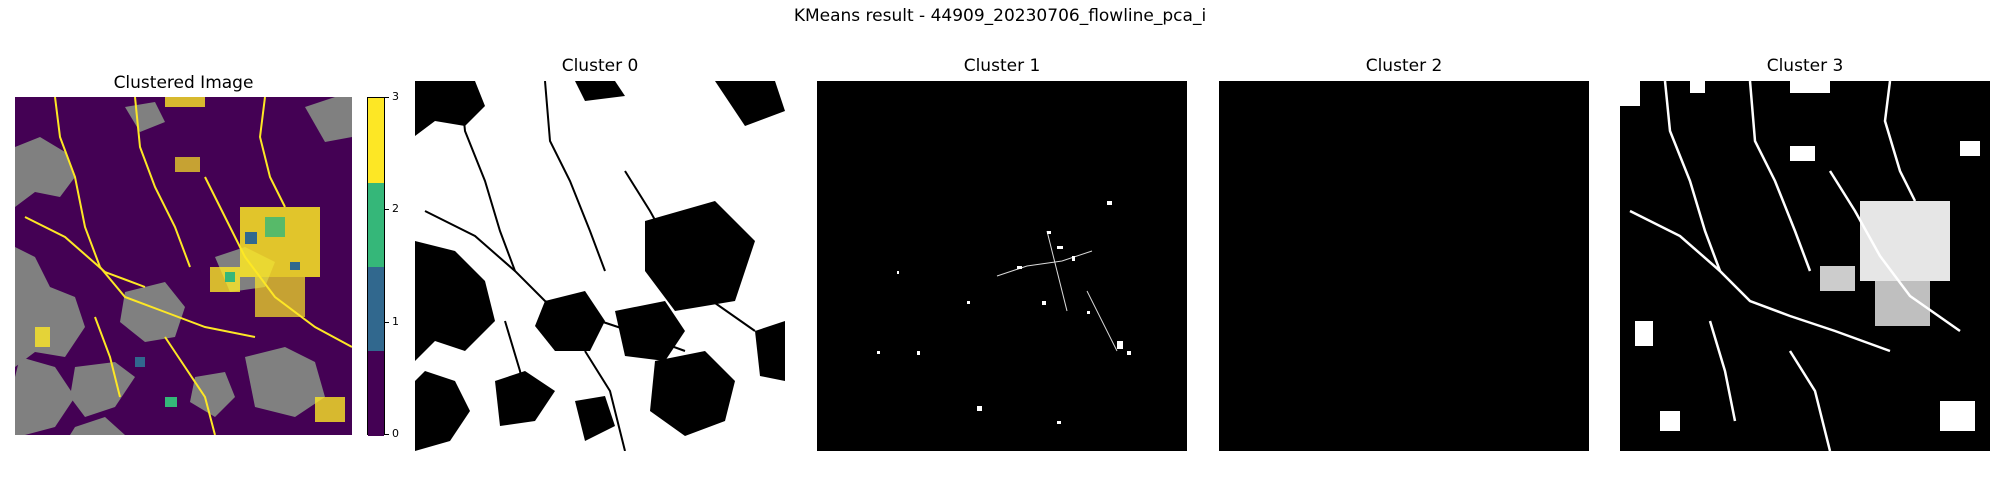 This screenshot has height=500, width=2000. What do you see at coordinates (1002, 66) in the screenshot?
I see `cluster-1-title: Cluster 1` at bounding box center [1002, 66].